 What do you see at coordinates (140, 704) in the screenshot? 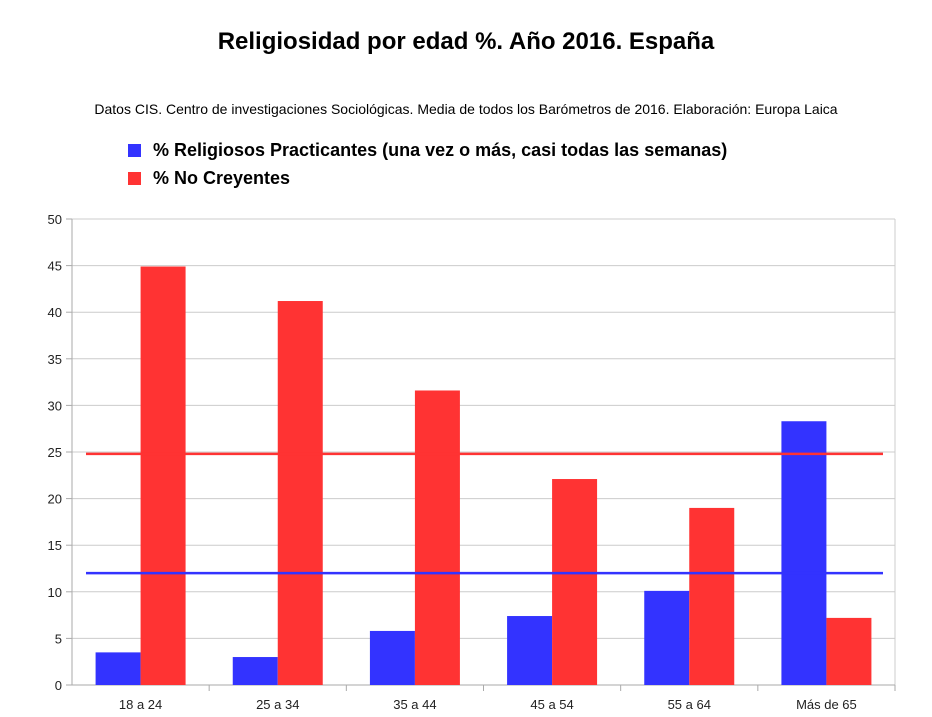
I see `x-tick-label: 18 a 24` at bounding box center [140, 704].